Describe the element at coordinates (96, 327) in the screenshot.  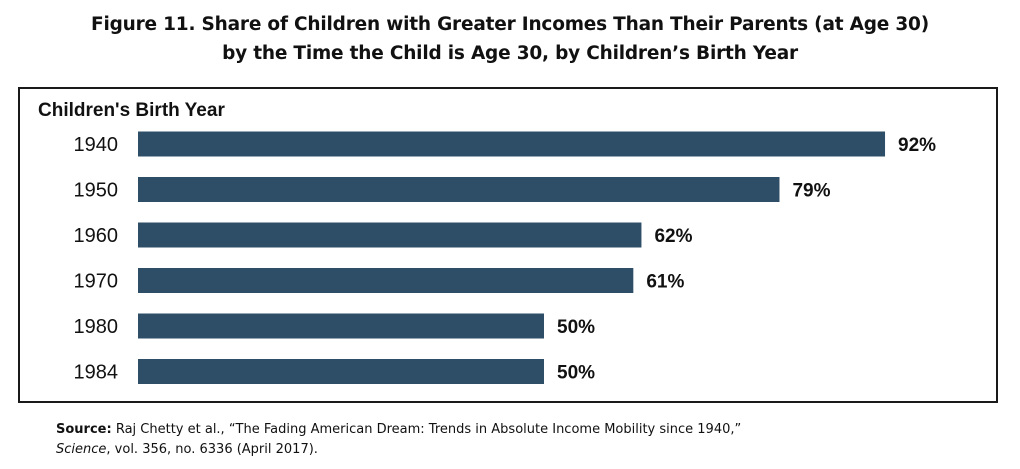
I see `category-tick-label: 1980` at that location.